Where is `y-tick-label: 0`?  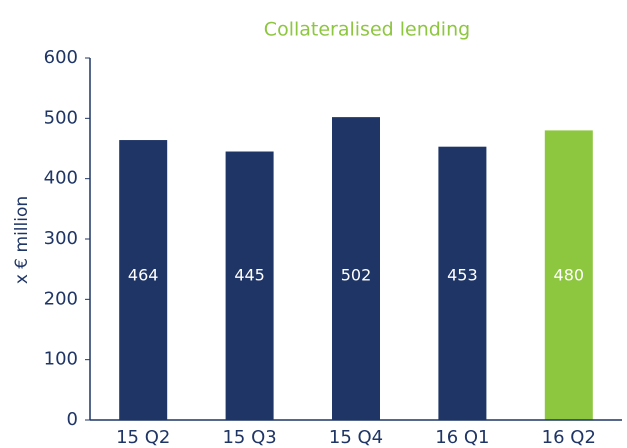 y-tick-label: 0 is located at coordinates (72, 419).